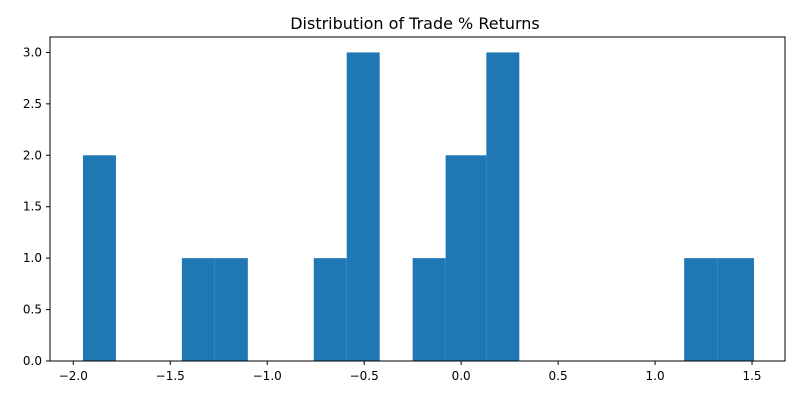 The height and width of the screenshot is (400, 800). Describe the element at coordinates (32, 104) in the screenshot. I see `y-tick-label-5: 2.5` at that location.